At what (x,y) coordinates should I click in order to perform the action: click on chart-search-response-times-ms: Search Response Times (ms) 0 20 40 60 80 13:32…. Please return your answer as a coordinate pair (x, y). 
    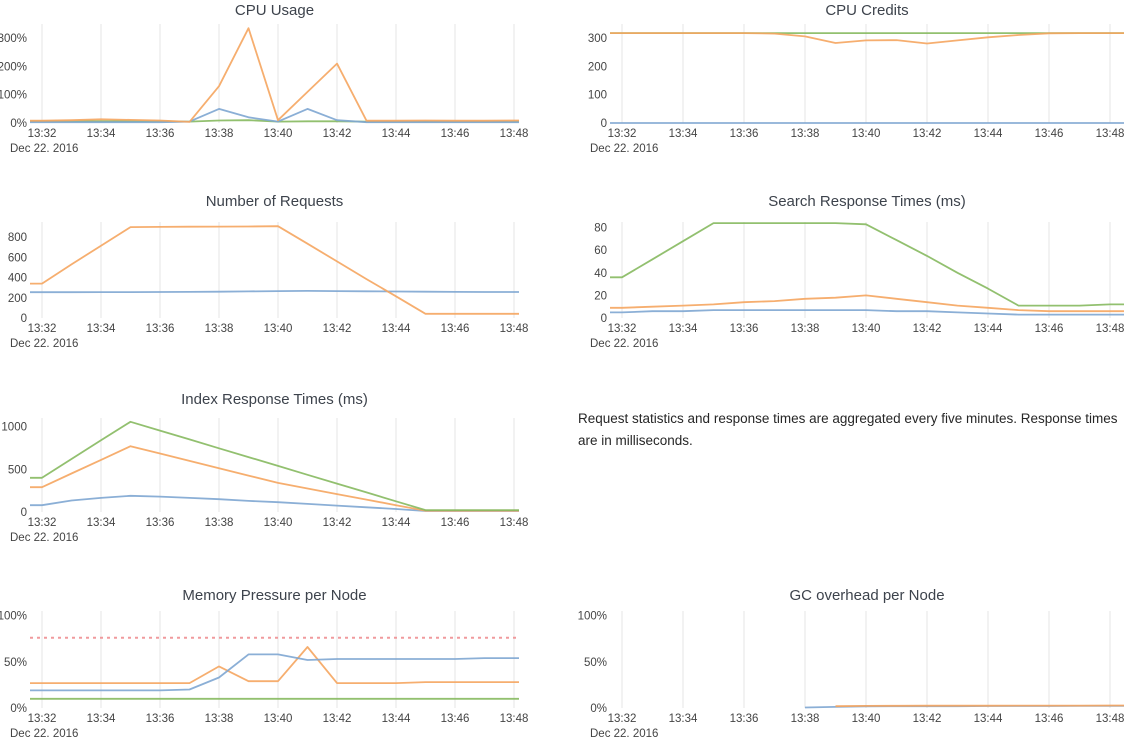
    Looking at the image, I should click on (857, 271).